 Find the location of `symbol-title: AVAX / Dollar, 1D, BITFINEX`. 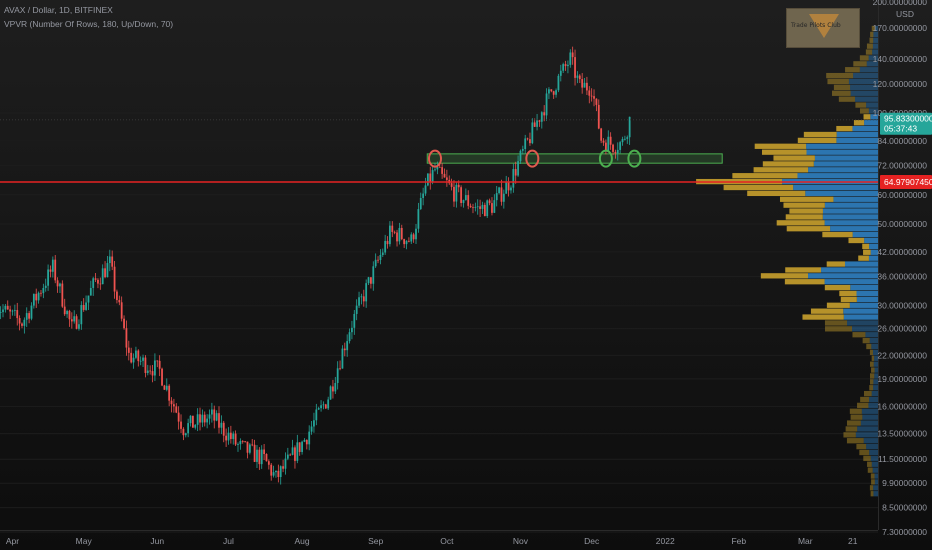

symbol-title: AVAX / Dollar, 1D, BITFINEX is located at coordinates (58, 10).